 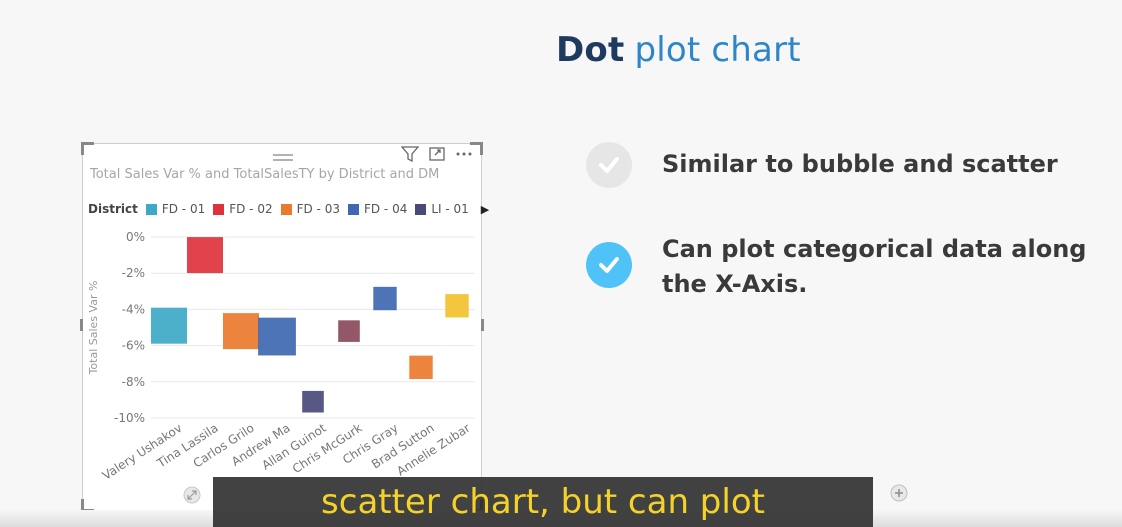 What do you see at coordinates (860, 164) in the screenshot?
I see `bullet-text-line: Similar to bubble and scatter` at bounding box center [860, 164].